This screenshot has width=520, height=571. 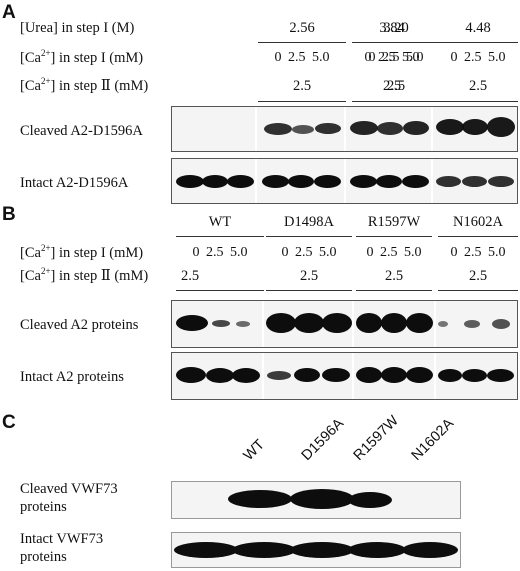 I want to click on blot-a-cleaved-label: Cleaved A2-D1596A, so click(x=81, y=131).